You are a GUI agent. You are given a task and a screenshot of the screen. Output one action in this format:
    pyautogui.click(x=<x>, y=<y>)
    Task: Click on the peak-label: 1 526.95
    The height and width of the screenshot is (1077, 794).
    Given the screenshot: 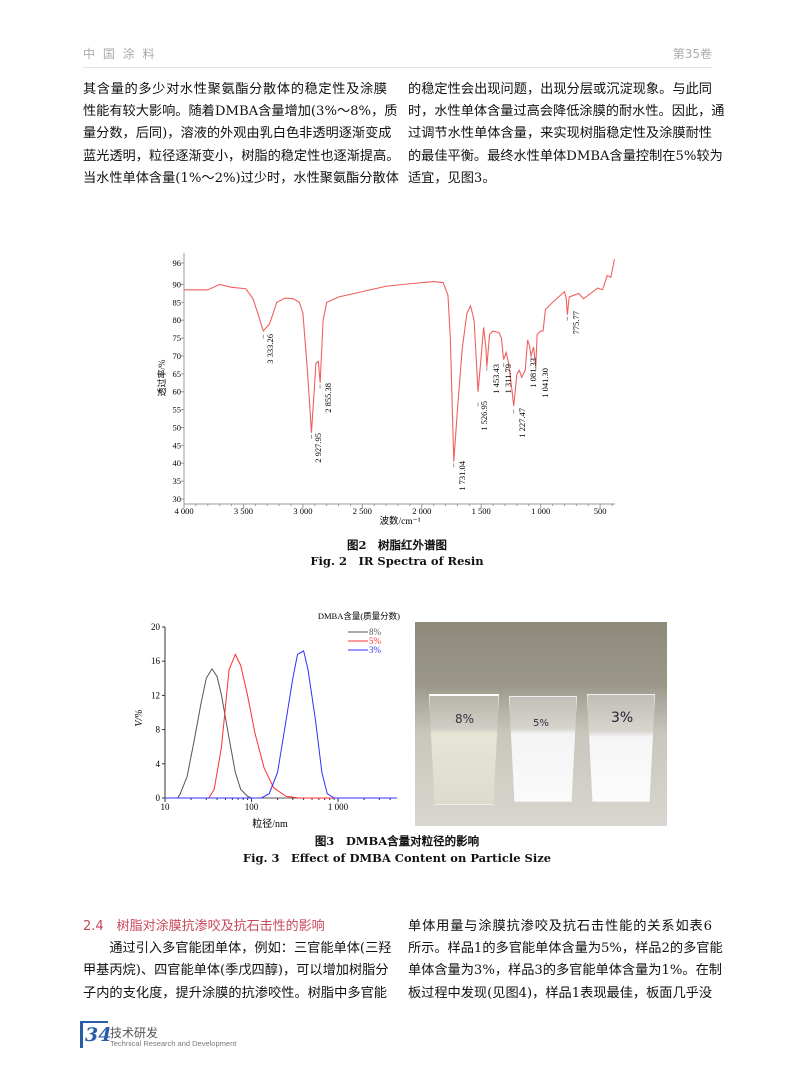 What is the action you would take?
    pyautogui.click(x=484, y=416)
    